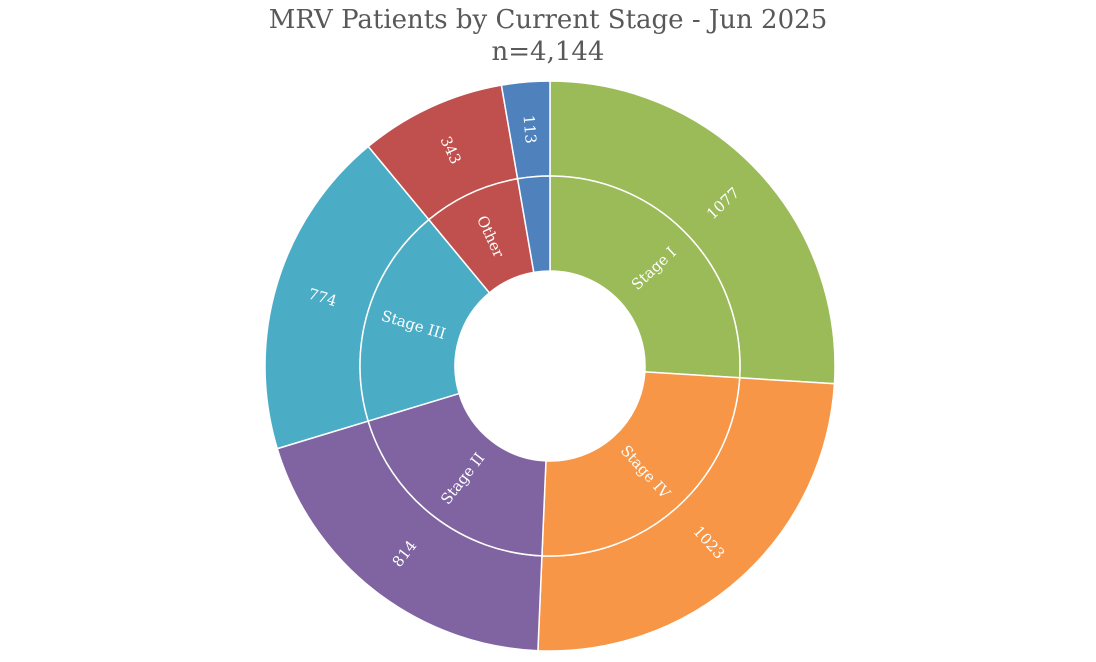  I want to click on inner-segment-stage-i, so click(645, 277).